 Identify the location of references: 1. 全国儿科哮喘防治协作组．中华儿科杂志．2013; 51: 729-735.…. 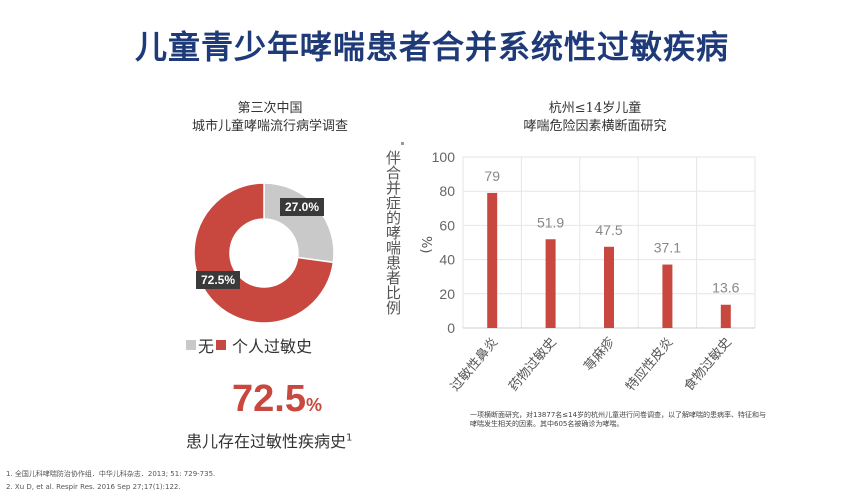
(110, 481).